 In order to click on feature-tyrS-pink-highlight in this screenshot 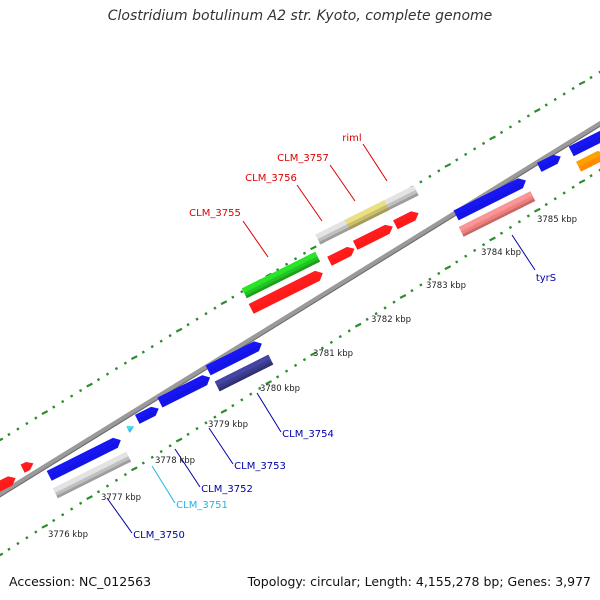, I will do `click(495, 211)`.